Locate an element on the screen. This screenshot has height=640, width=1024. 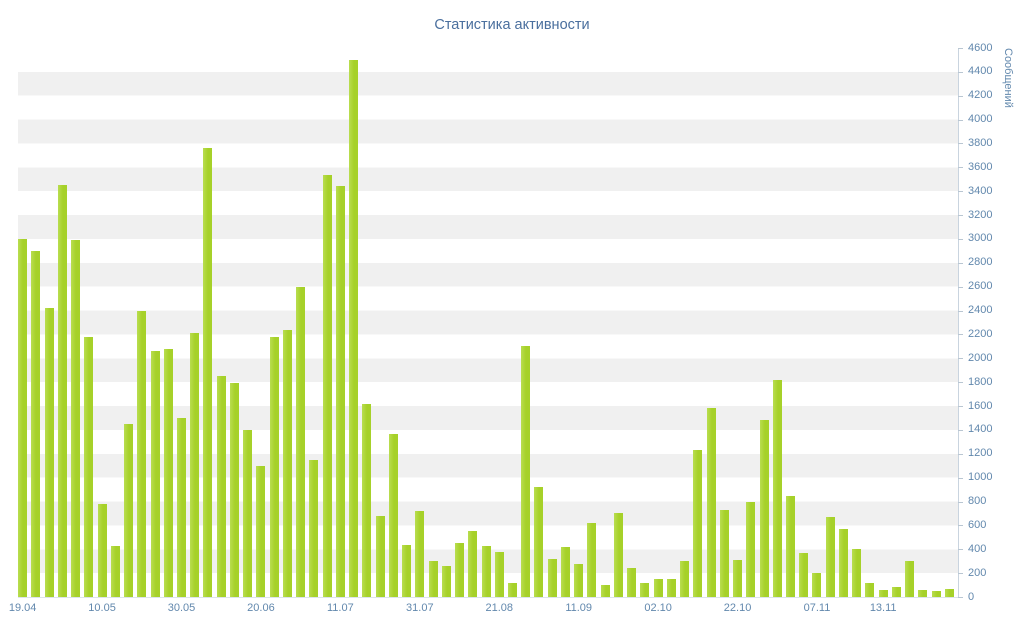
x-tick-label: 20.06 is located at coordinates (261, 608).